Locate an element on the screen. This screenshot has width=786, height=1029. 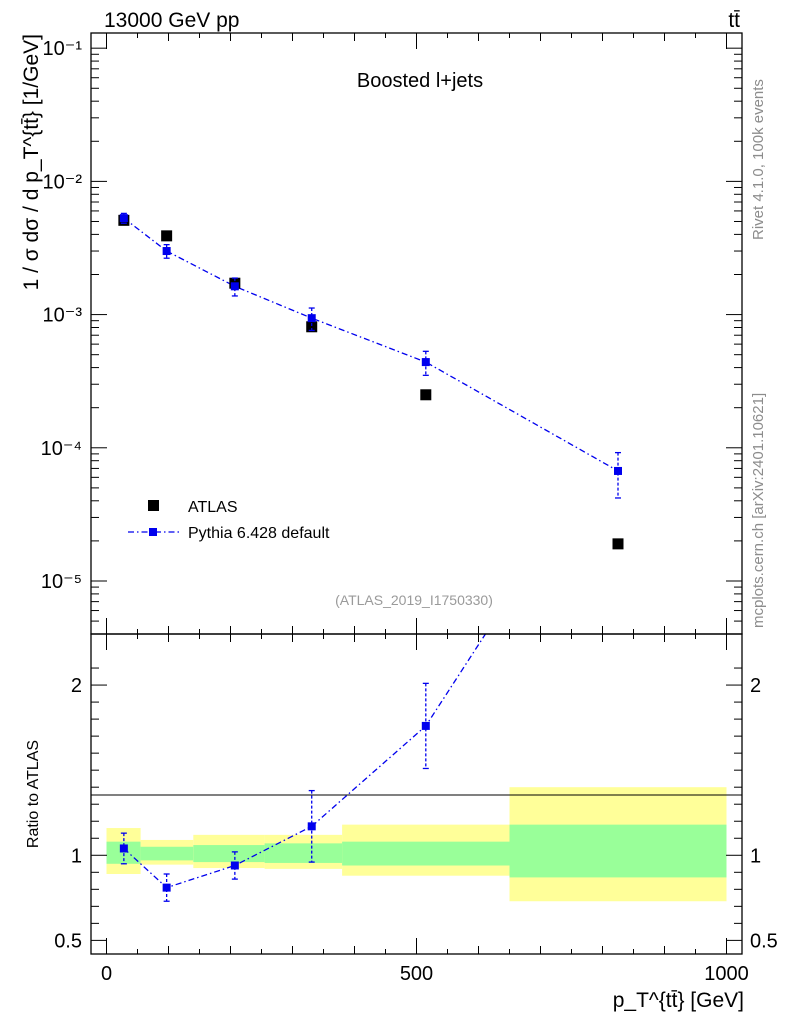
analysis-id: (ATLAS_2019_I1750330) is located at coordinates (414, 600).